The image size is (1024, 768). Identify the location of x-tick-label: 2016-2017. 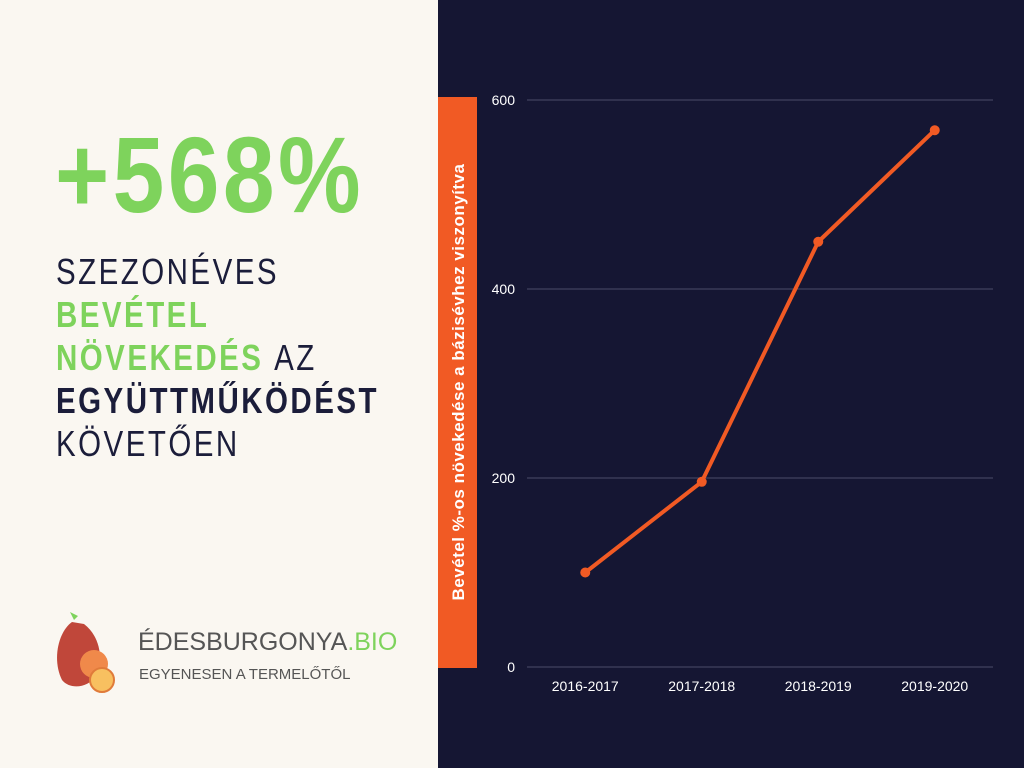
(585, 686).